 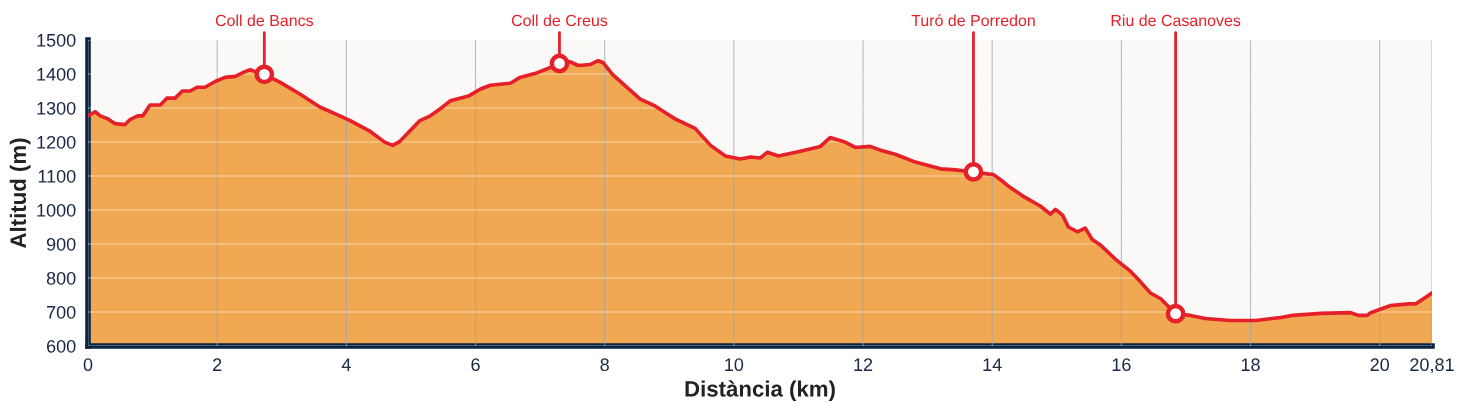 I want to click on x-tick-label: 14, so click(x=992, y=364).